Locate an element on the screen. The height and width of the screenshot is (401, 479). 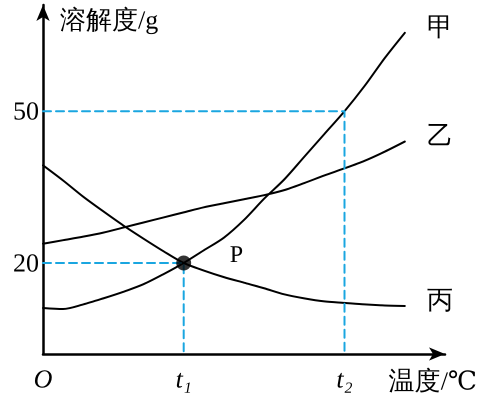
series-label: 乙 is located at coordinates (439, 135).